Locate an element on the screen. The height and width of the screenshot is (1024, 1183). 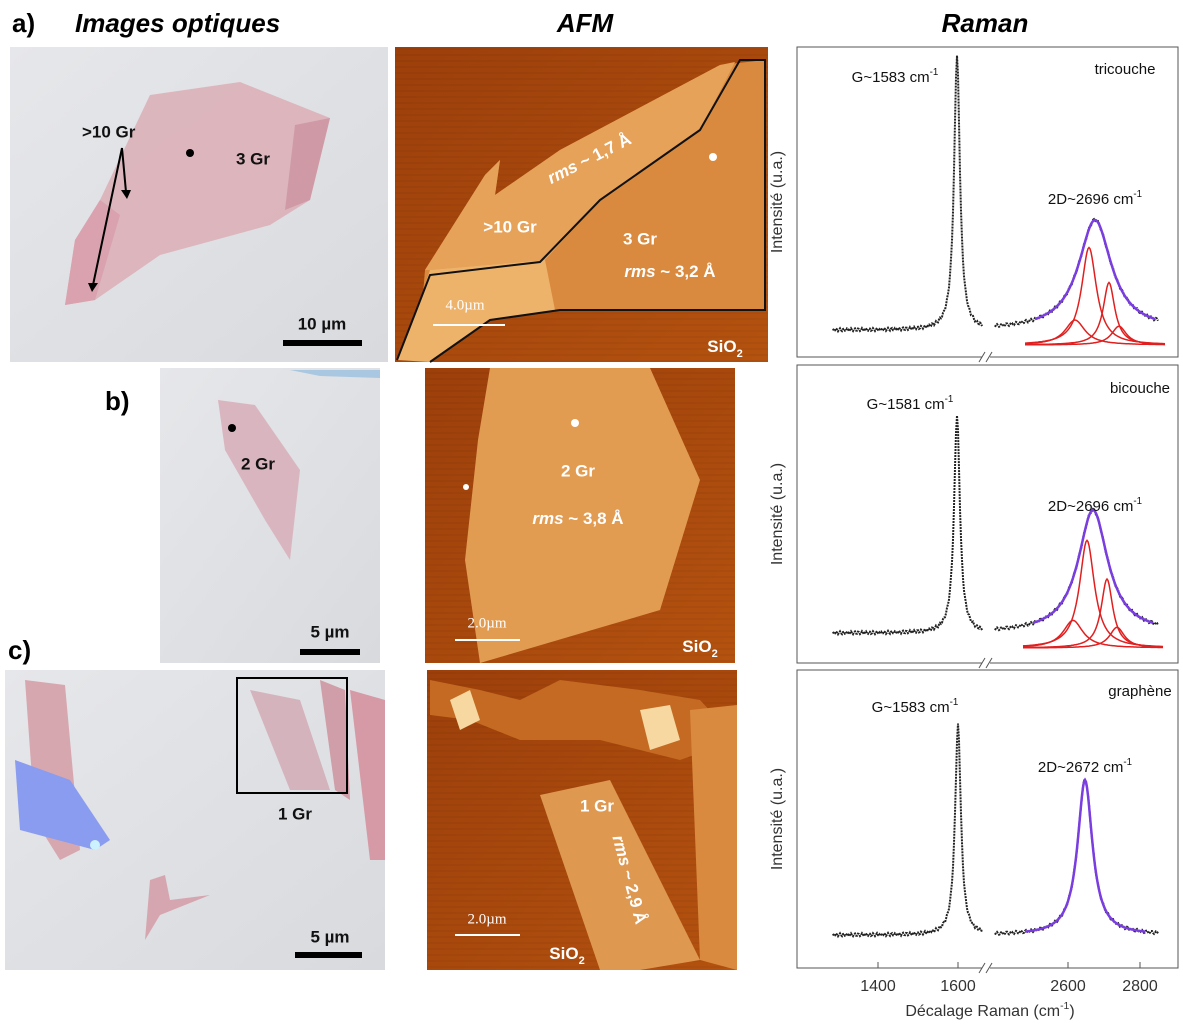
x-tick-label: 2800 is located at coordinates (1140, 986).